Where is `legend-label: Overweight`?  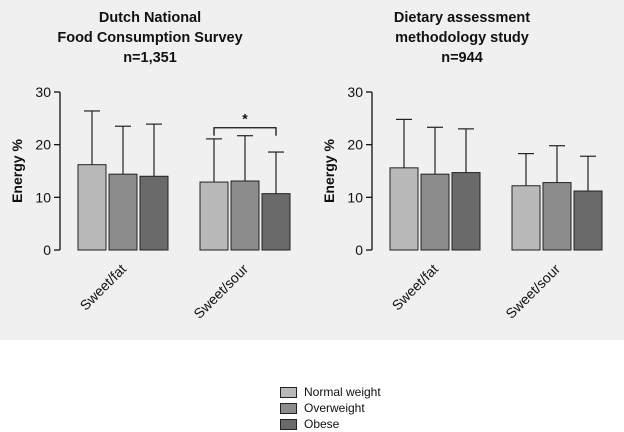 legend-label: Overweight is located at coordinates (334, 408).